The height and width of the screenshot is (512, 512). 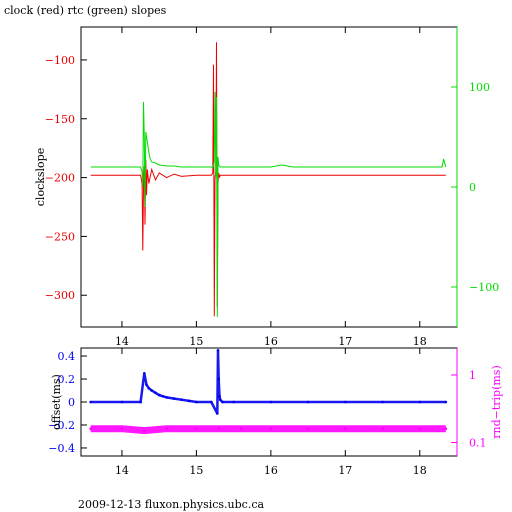 I want to click on y-tick-label: 0.4, so click(x=67, y=356).